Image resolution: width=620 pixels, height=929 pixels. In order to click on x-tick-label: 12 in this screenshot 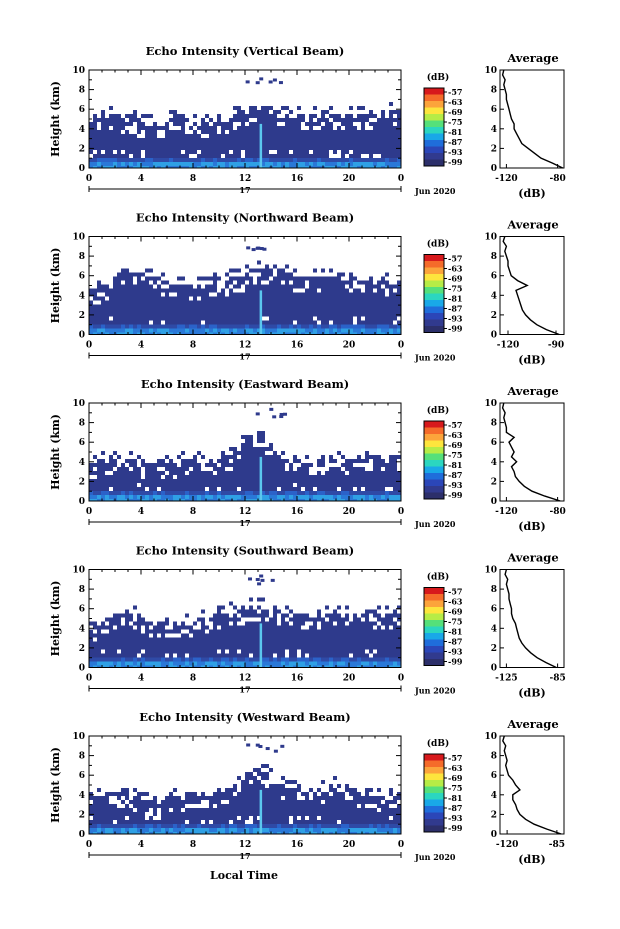, I will do `click(245, 179)`.